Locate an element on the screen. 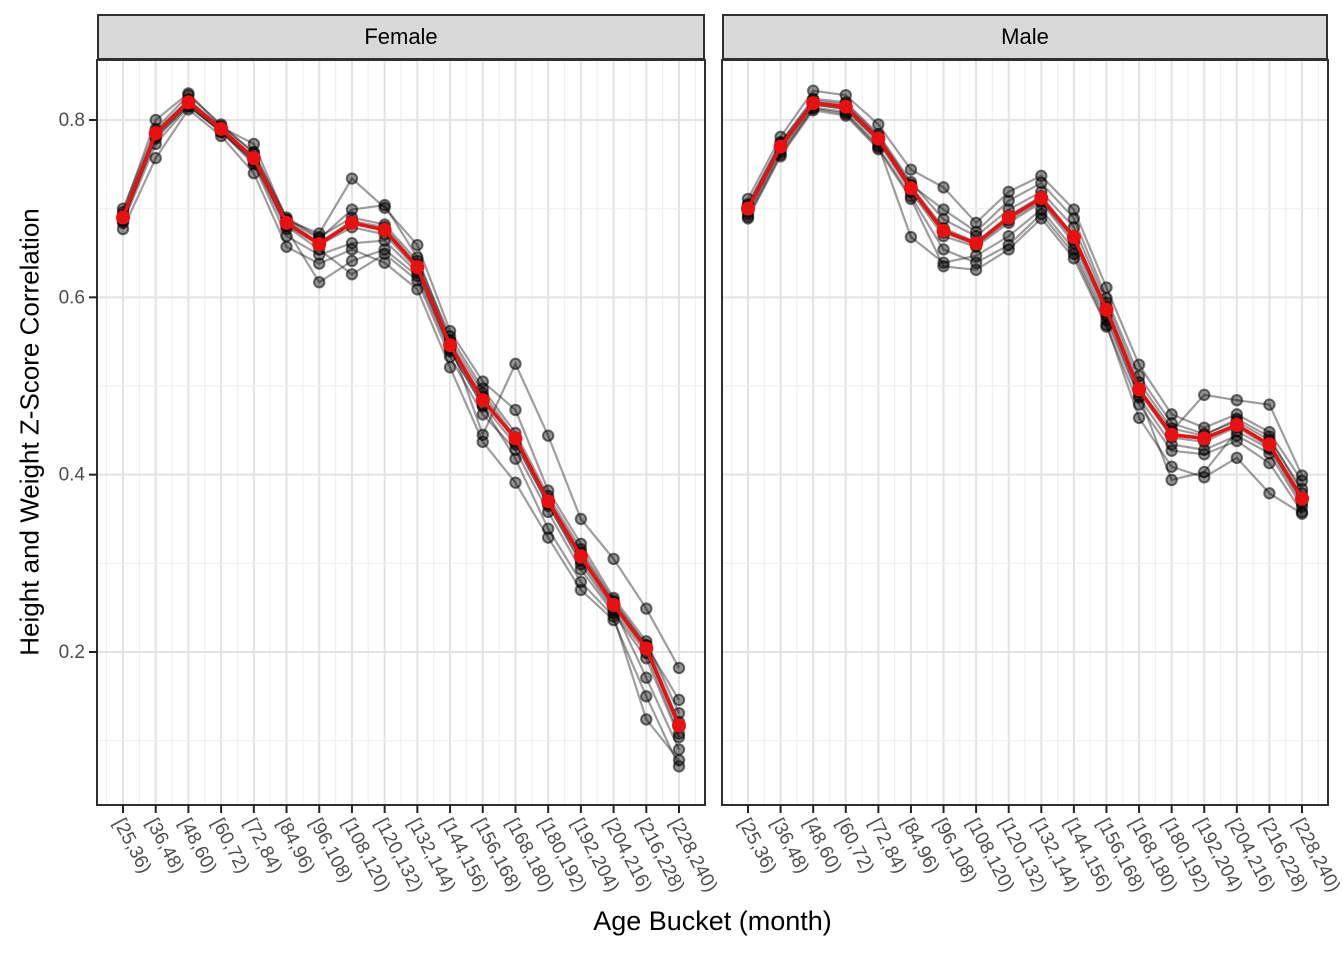 The width and height of the screenshot is (1344, 960). facet-strip-male: Male is located at coordinates (1025, 37).